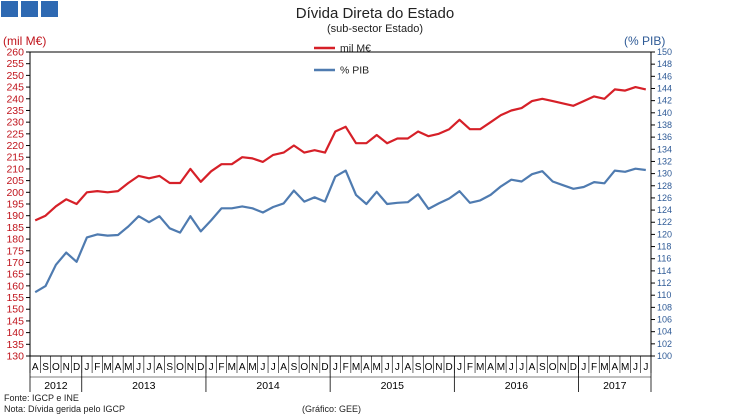 This screenshot has height=416, width=750. What do you see at coordinates (664, 52) in the screenshot?
I see `right-tick-label: 150` at bounding box center [664, 52].